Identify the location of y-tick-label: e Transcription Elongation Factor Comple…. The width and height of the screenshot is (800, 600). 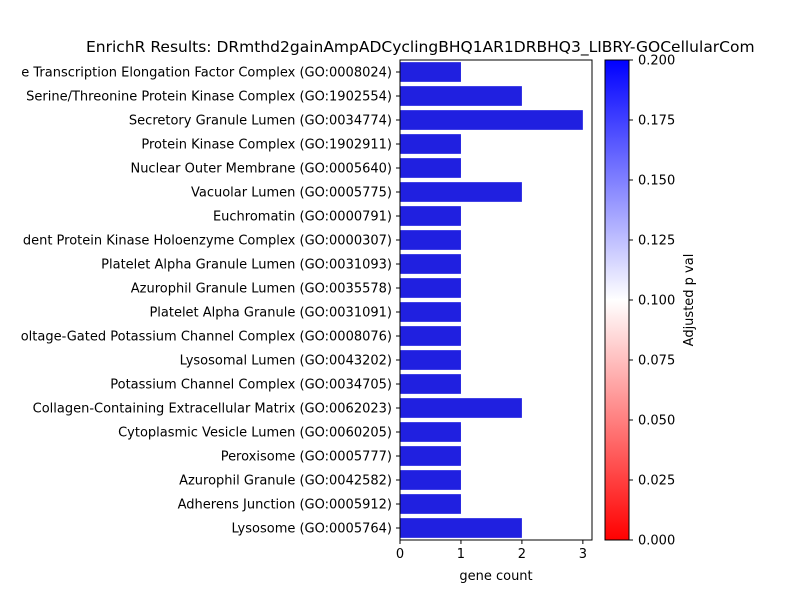
(206, 73).